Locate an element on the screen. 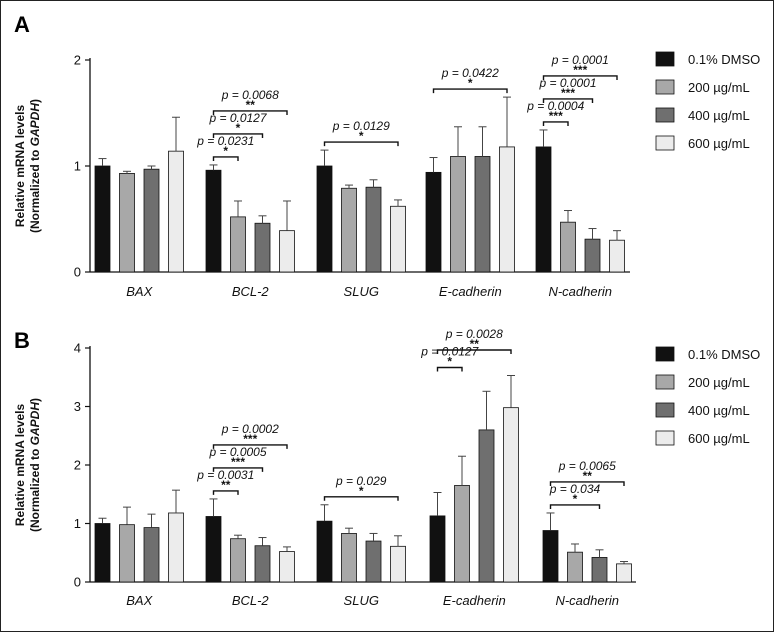 The image size is (774, 632). p-value-label: p = 0.029 is located at coordinates (361, 481).